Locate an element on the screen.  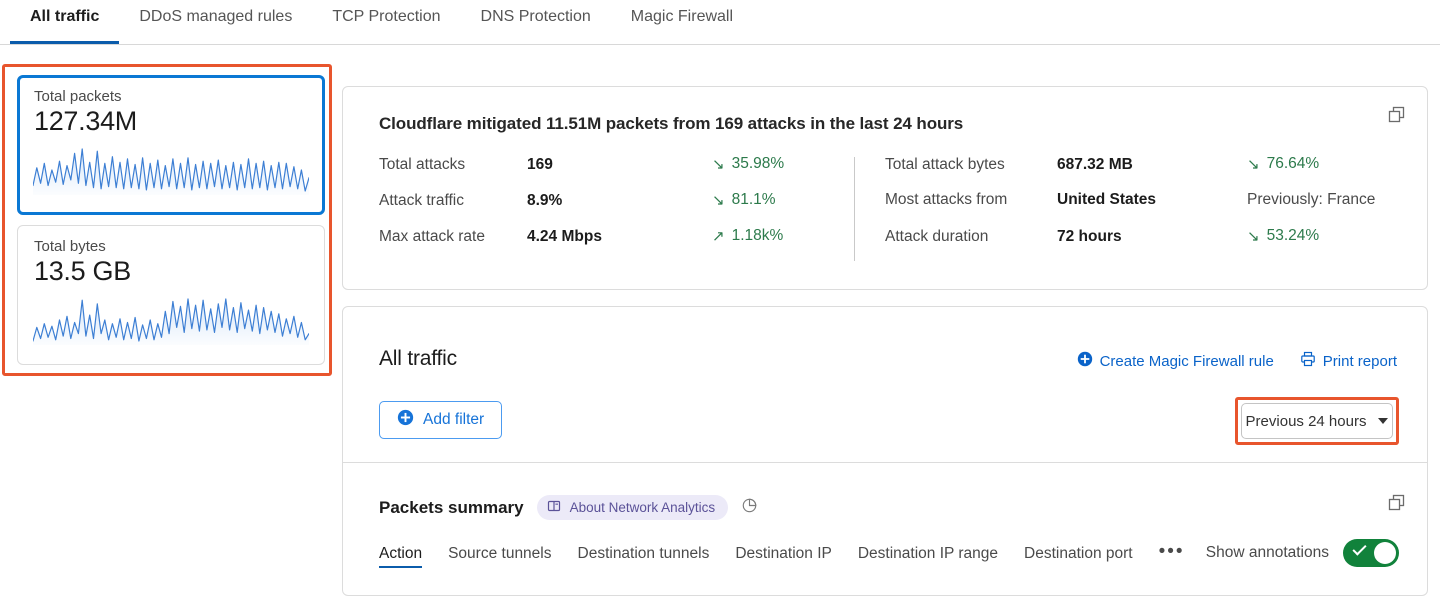
stat-delta: Previously: France is located at coordinates (1311, 200).